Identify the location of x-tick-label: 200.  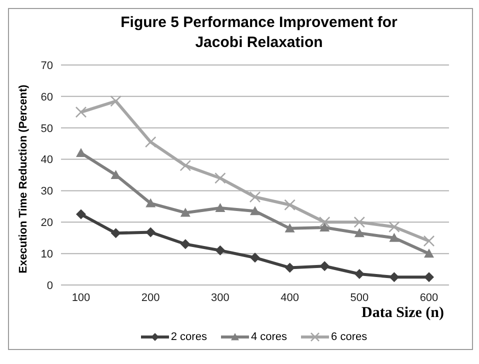
(150, 298).